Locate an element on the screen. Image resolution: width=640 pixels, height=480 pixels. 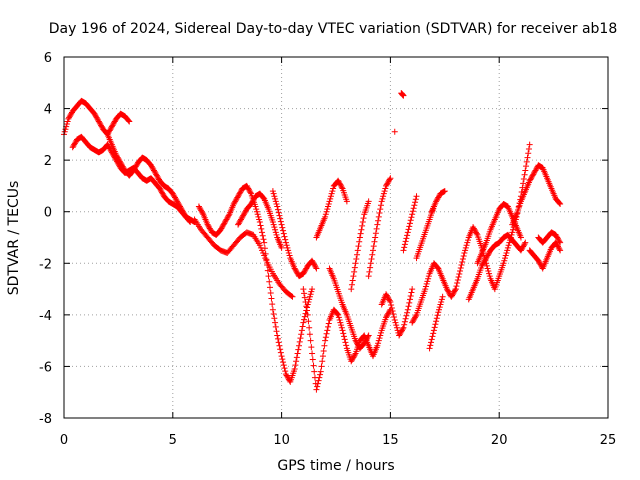
y-axis-title: SDTVAR / TECUs is located at coordinates (14, 238).